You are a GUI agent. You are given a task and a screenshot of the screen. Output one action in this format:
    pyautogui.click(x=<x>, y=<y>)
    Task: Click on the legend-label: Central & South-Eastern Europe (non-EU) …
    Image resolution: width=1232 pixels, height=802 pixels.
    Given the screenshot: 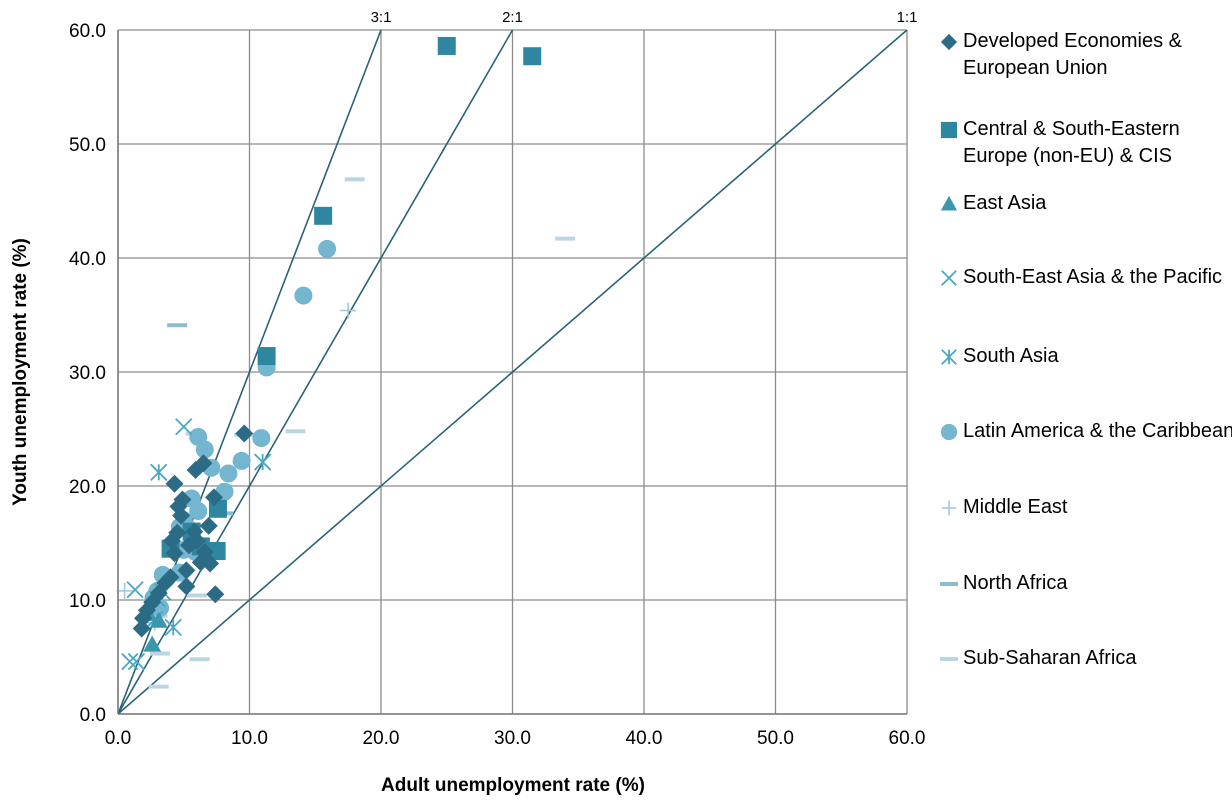 What is the action you would take?
    pyautogui.click(x=1071, y=142)
    